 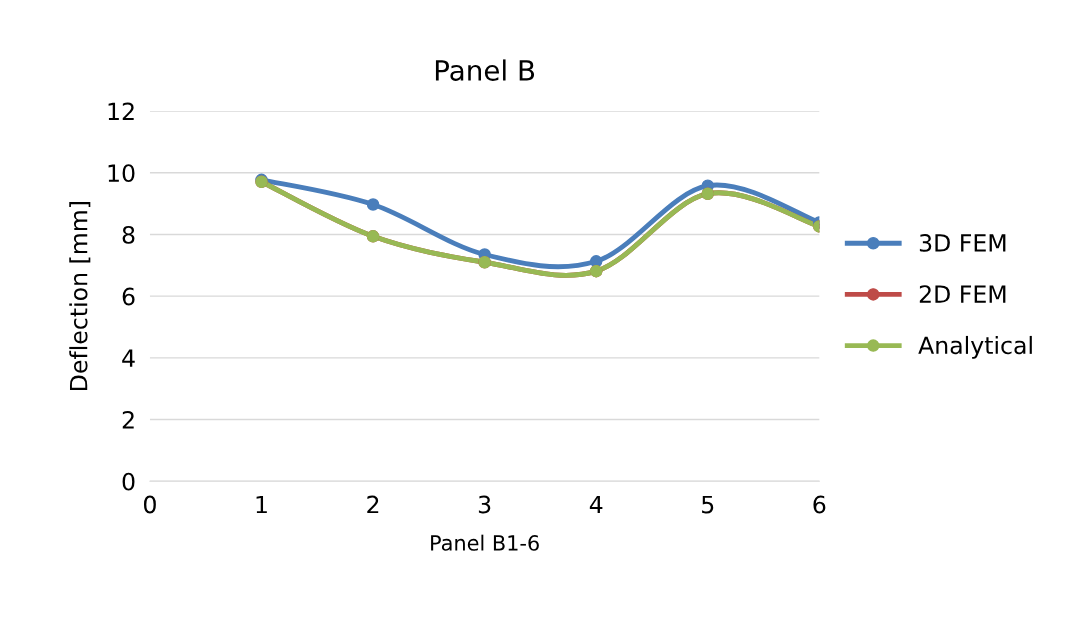 What do you see at coordinates (121, 111) in the screenshot?
I see `y-tick-label: 12` at bounding box center [121, 111].